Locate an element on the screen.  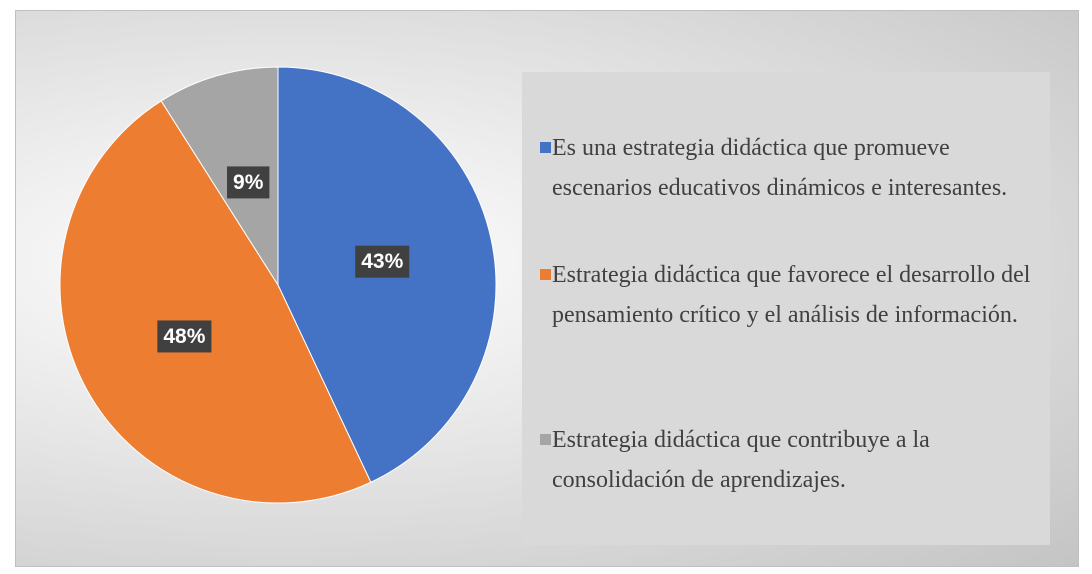
data-label: 43% is located at coordinates (382, 261).